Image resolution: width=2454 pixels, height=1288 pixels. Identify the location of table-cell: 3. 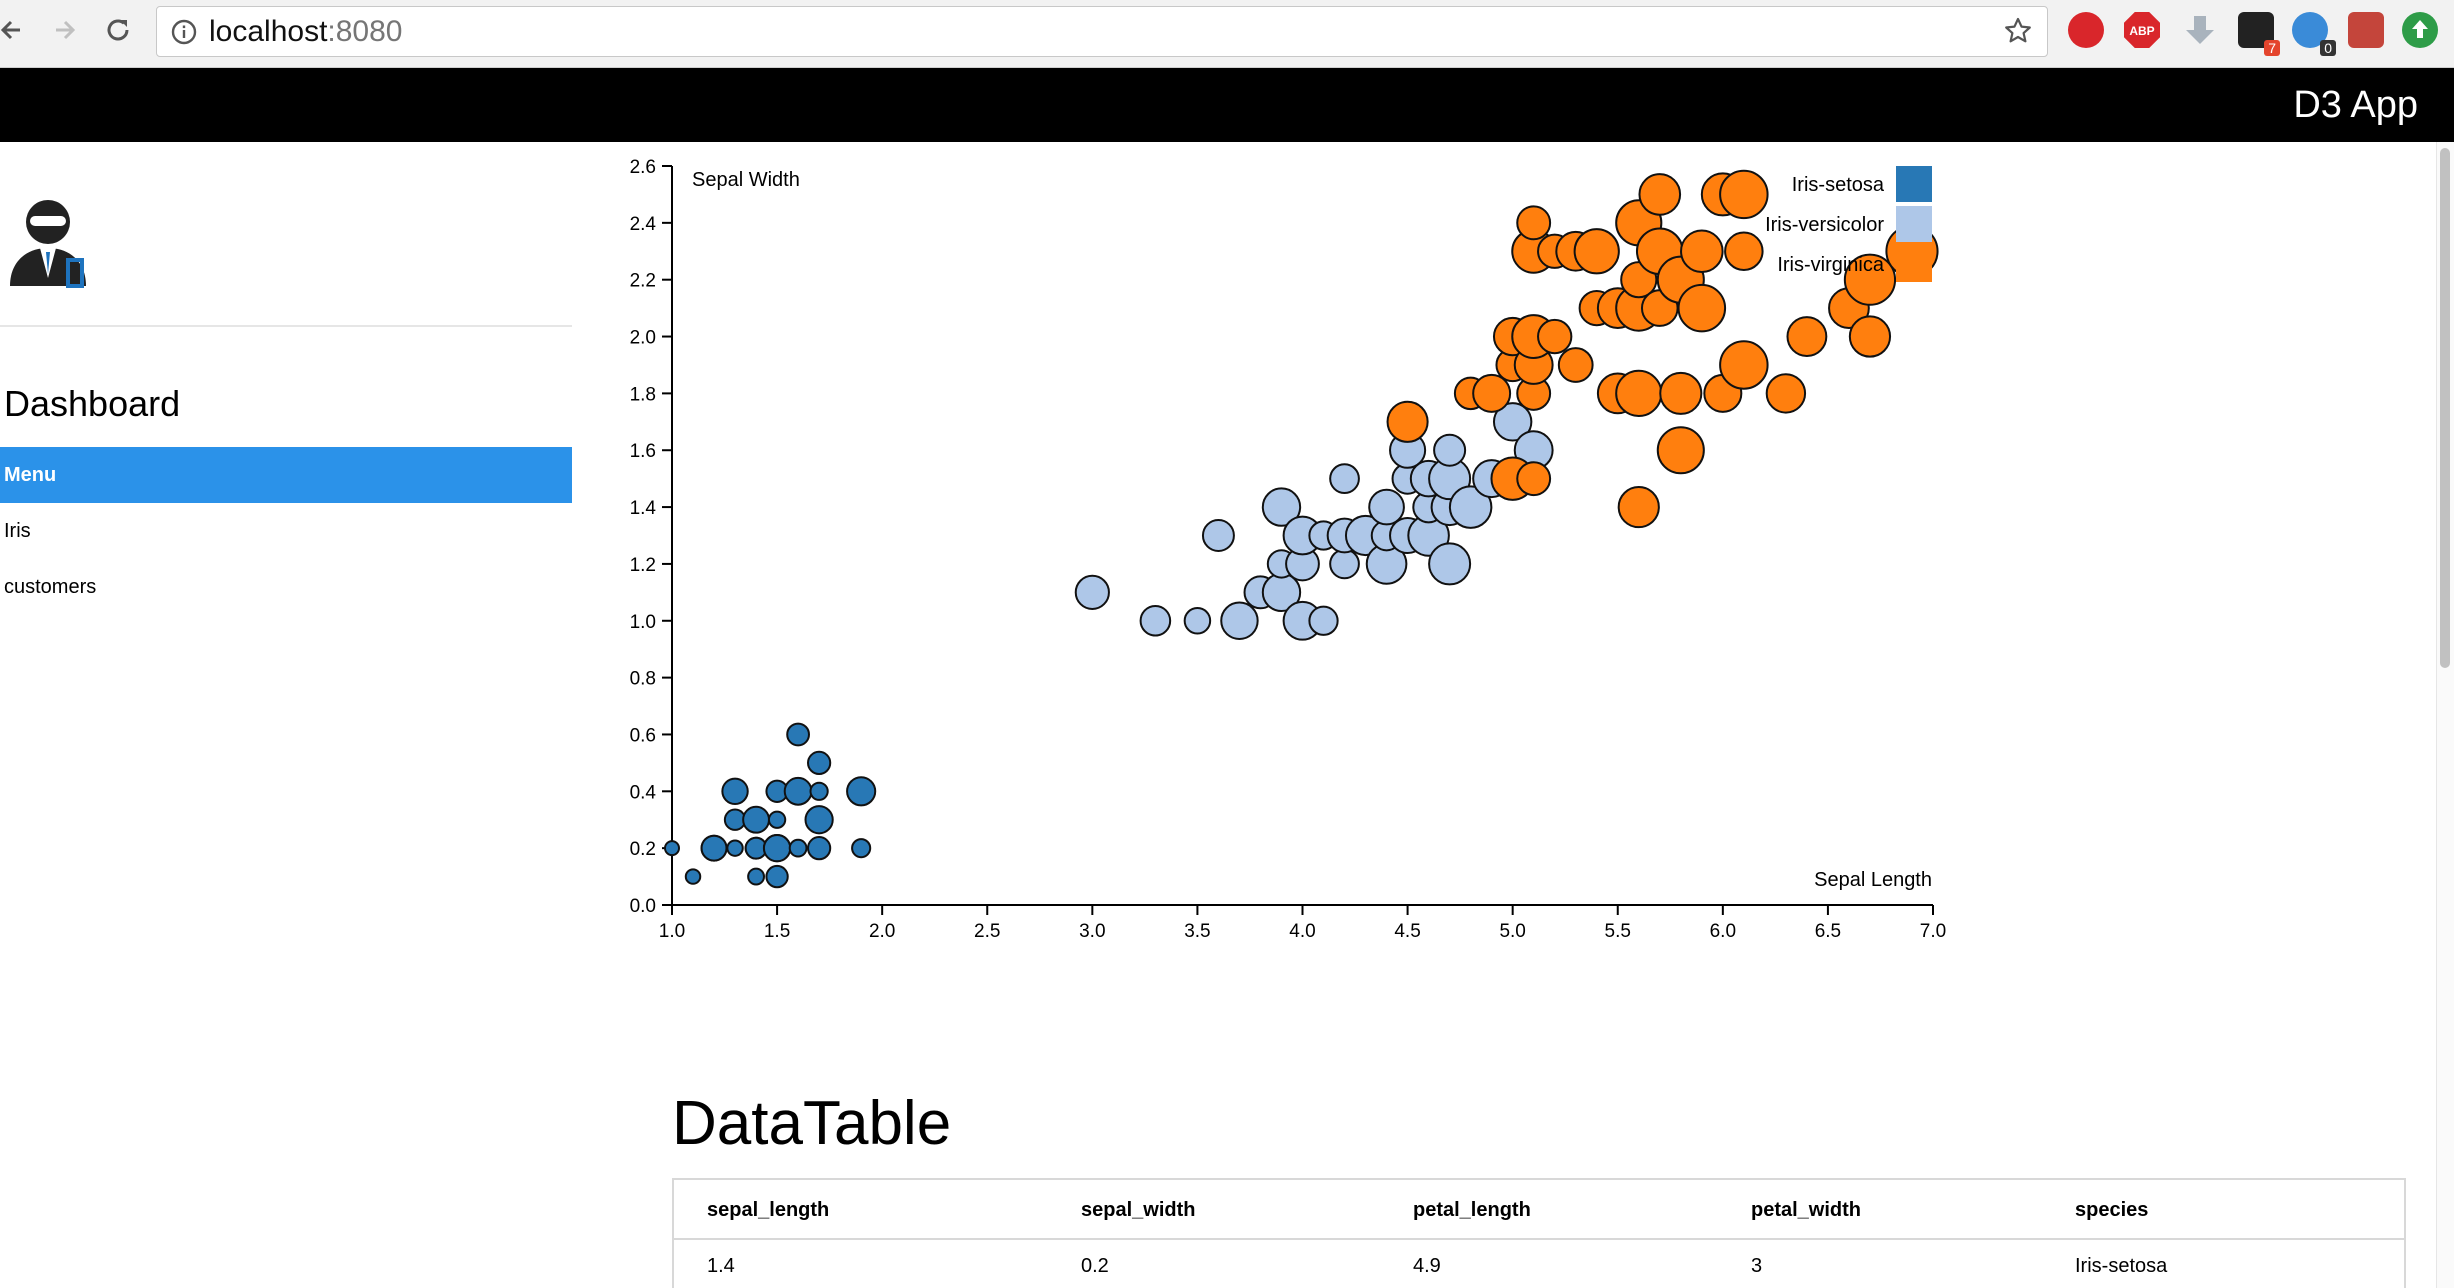
(1757, 1266).